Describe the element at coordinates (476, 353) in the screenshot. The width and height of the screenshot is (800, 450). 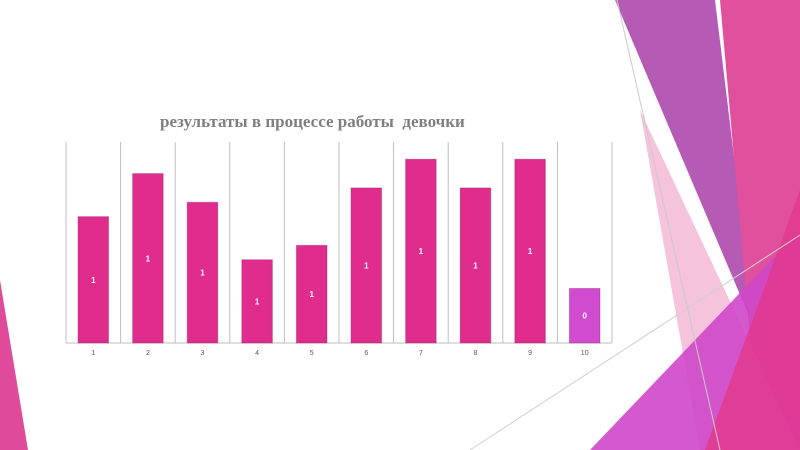
I see `x-tick-label-8: 8` at that location.